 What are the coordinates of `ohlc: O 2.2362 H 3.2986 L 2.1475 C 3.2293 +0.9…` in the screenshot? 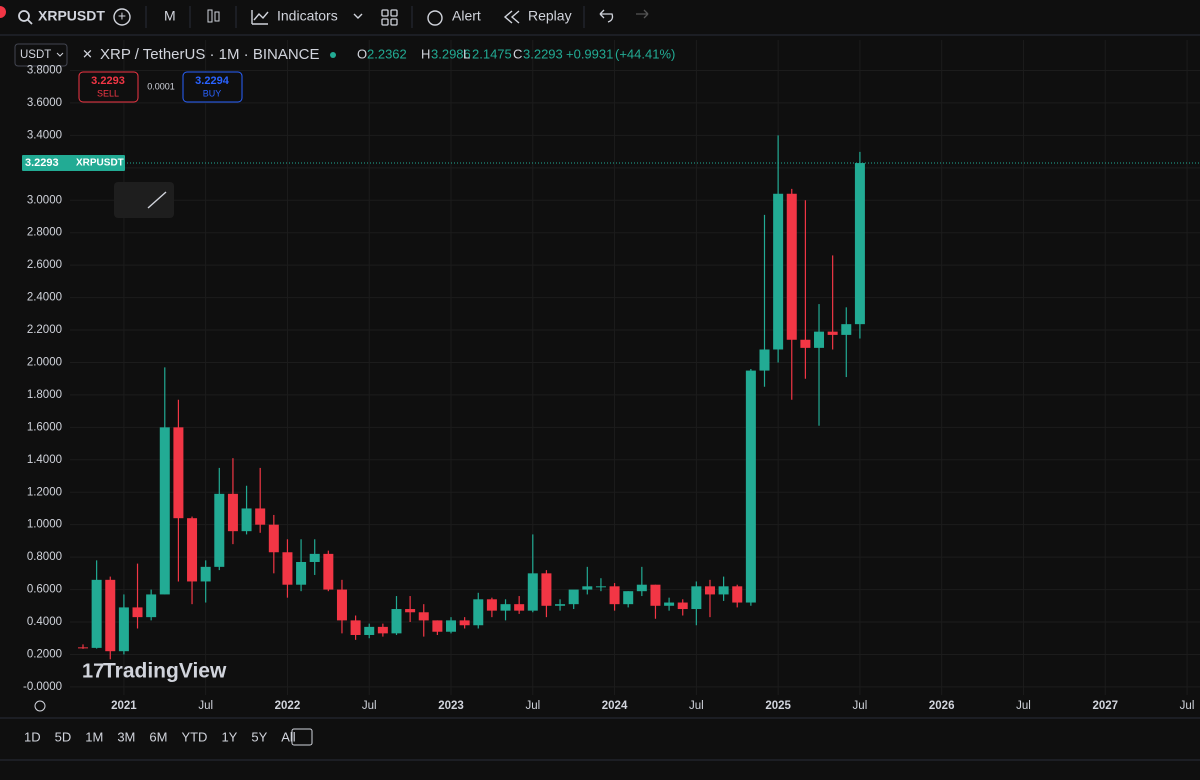 It's located at (516, 53).